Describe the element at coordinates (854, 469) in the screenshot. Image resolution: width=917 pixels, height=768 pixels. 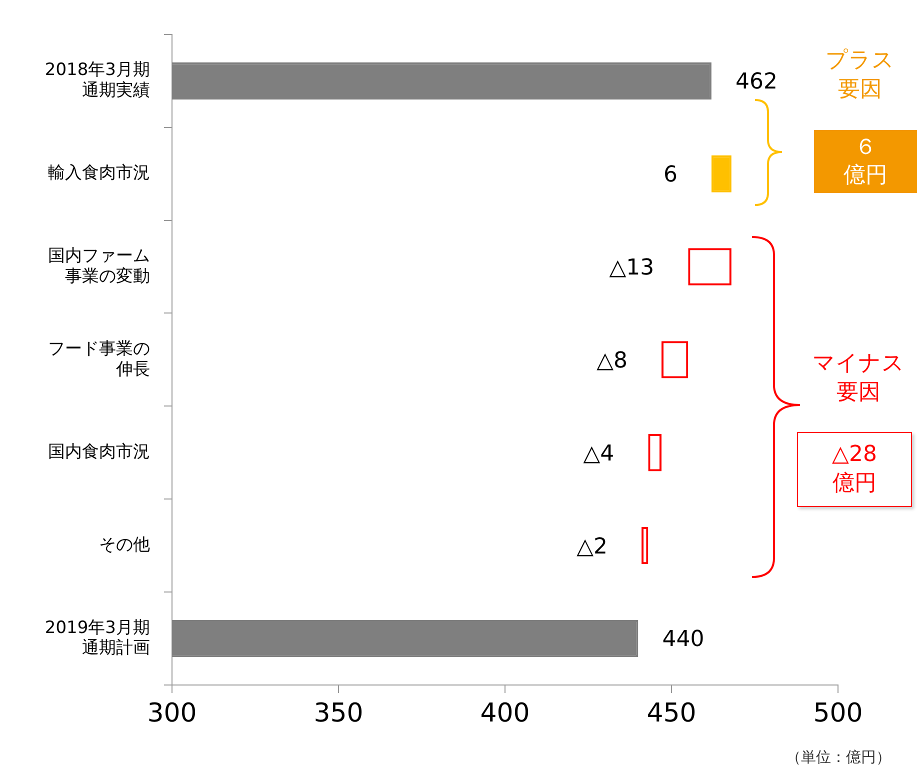
I see `annotation: △28億円` at that location.